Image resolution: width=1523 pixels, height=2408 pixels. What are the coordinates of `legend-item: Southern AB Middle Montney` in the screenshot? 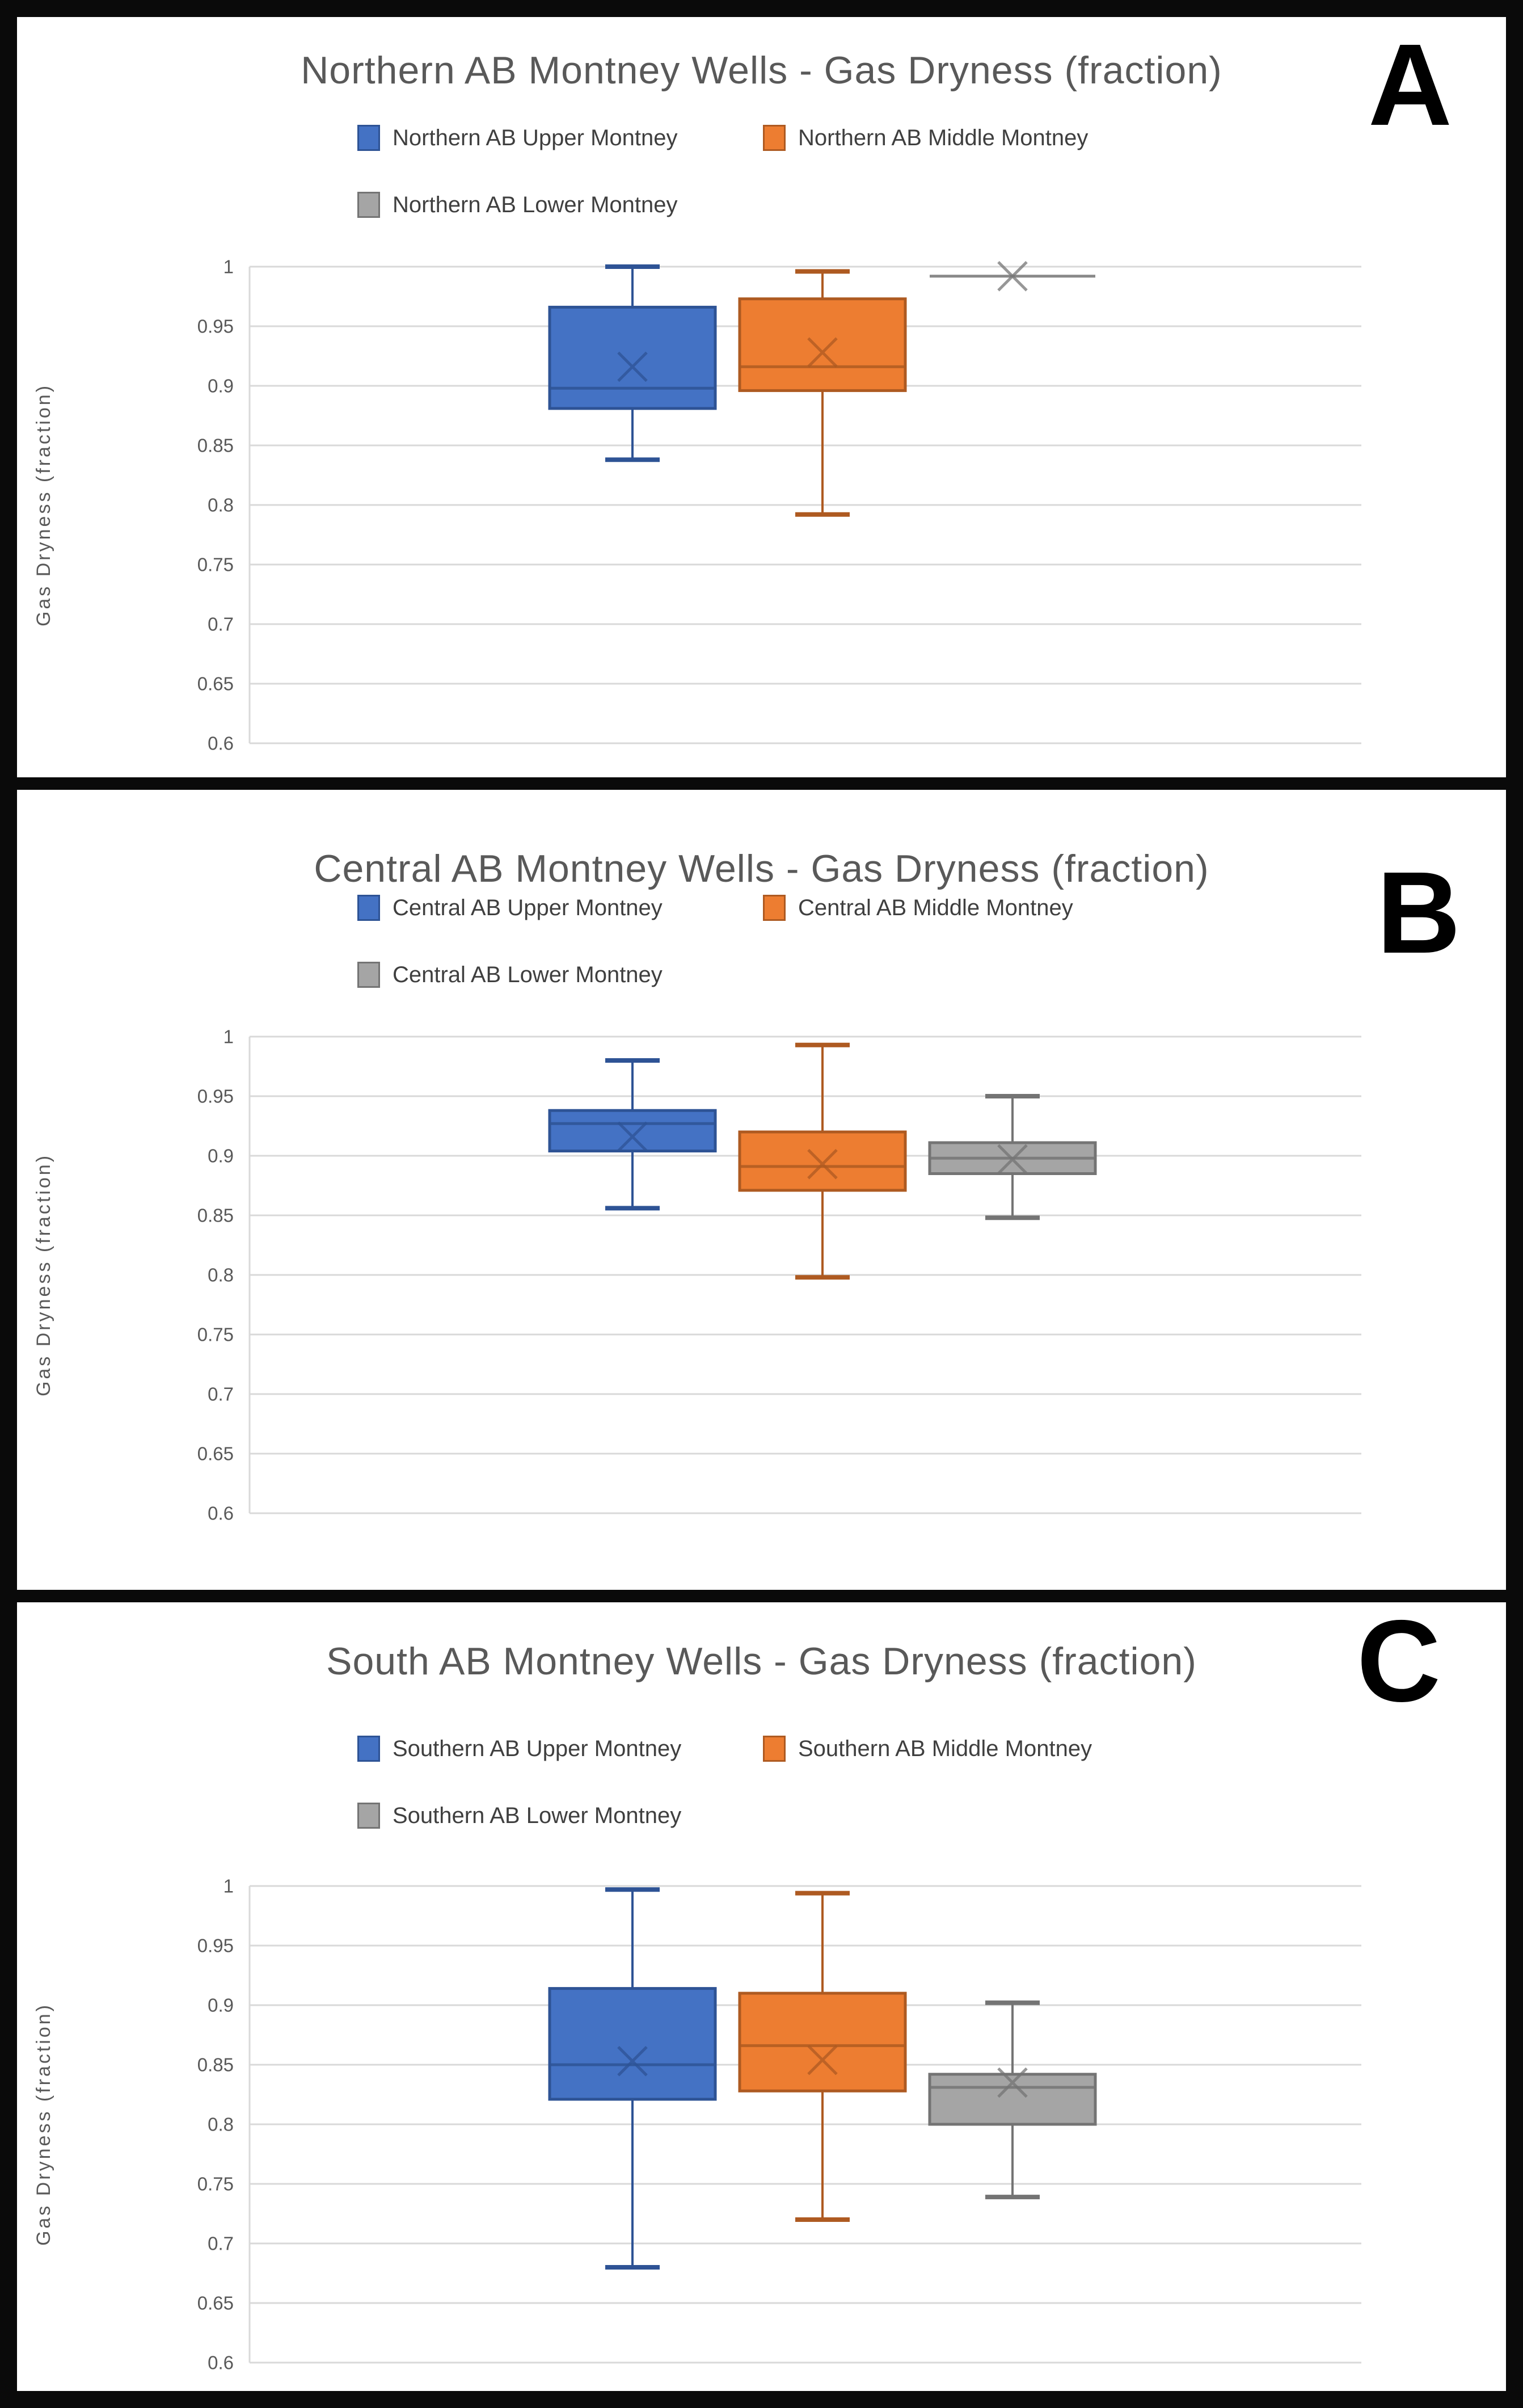 It's located at (928, 1749).